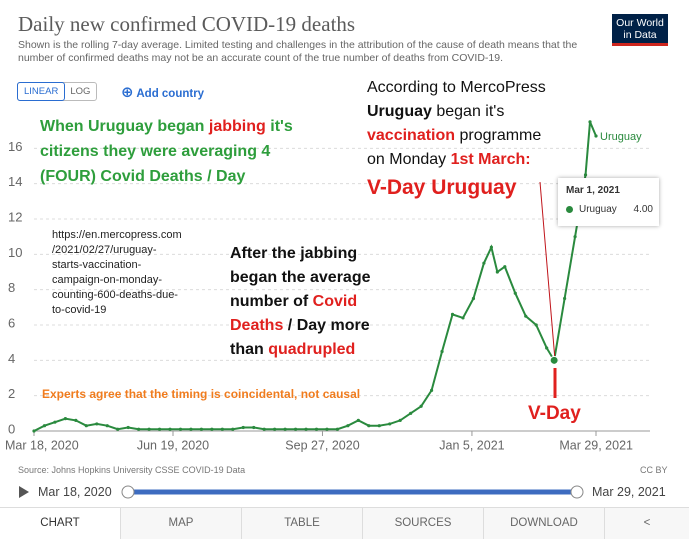  What do you see at coordinates (15, 252) in the screenshot?
I see `y-tick-label: 10` at bounding box center [15, 252].